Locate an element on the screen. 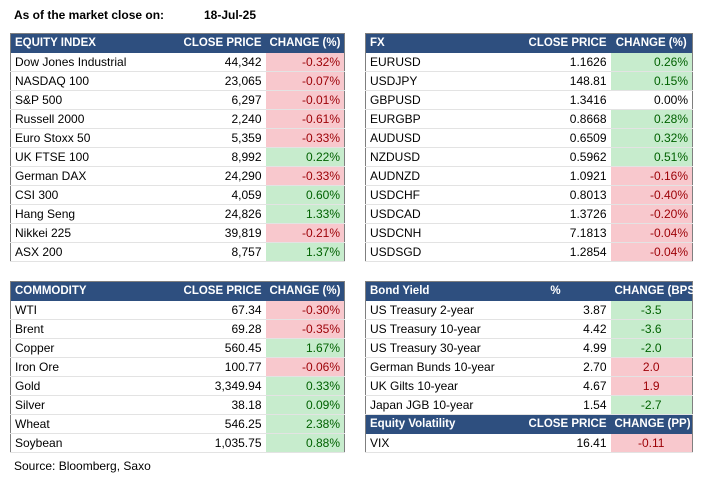  equity-row: Dow Jones Industrial 44,342 -0.32% is located at coordinates (177, 62).